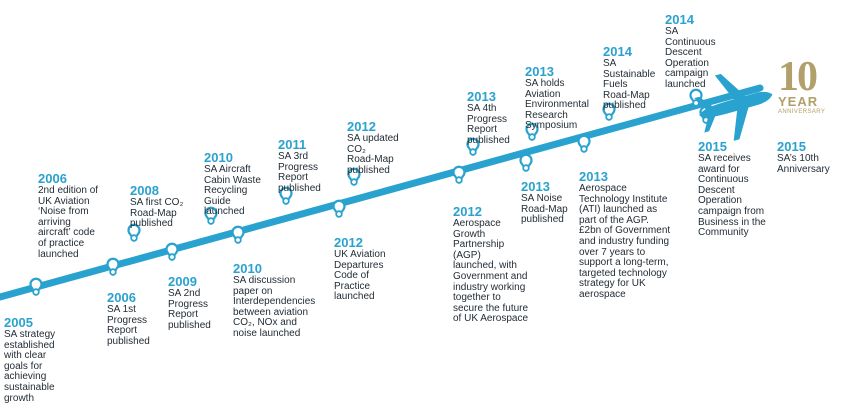  What do you see at coordinates (543, 94) in the screenshot?
I see `event-text-line: Aviation` at bounding box center [543, 94].